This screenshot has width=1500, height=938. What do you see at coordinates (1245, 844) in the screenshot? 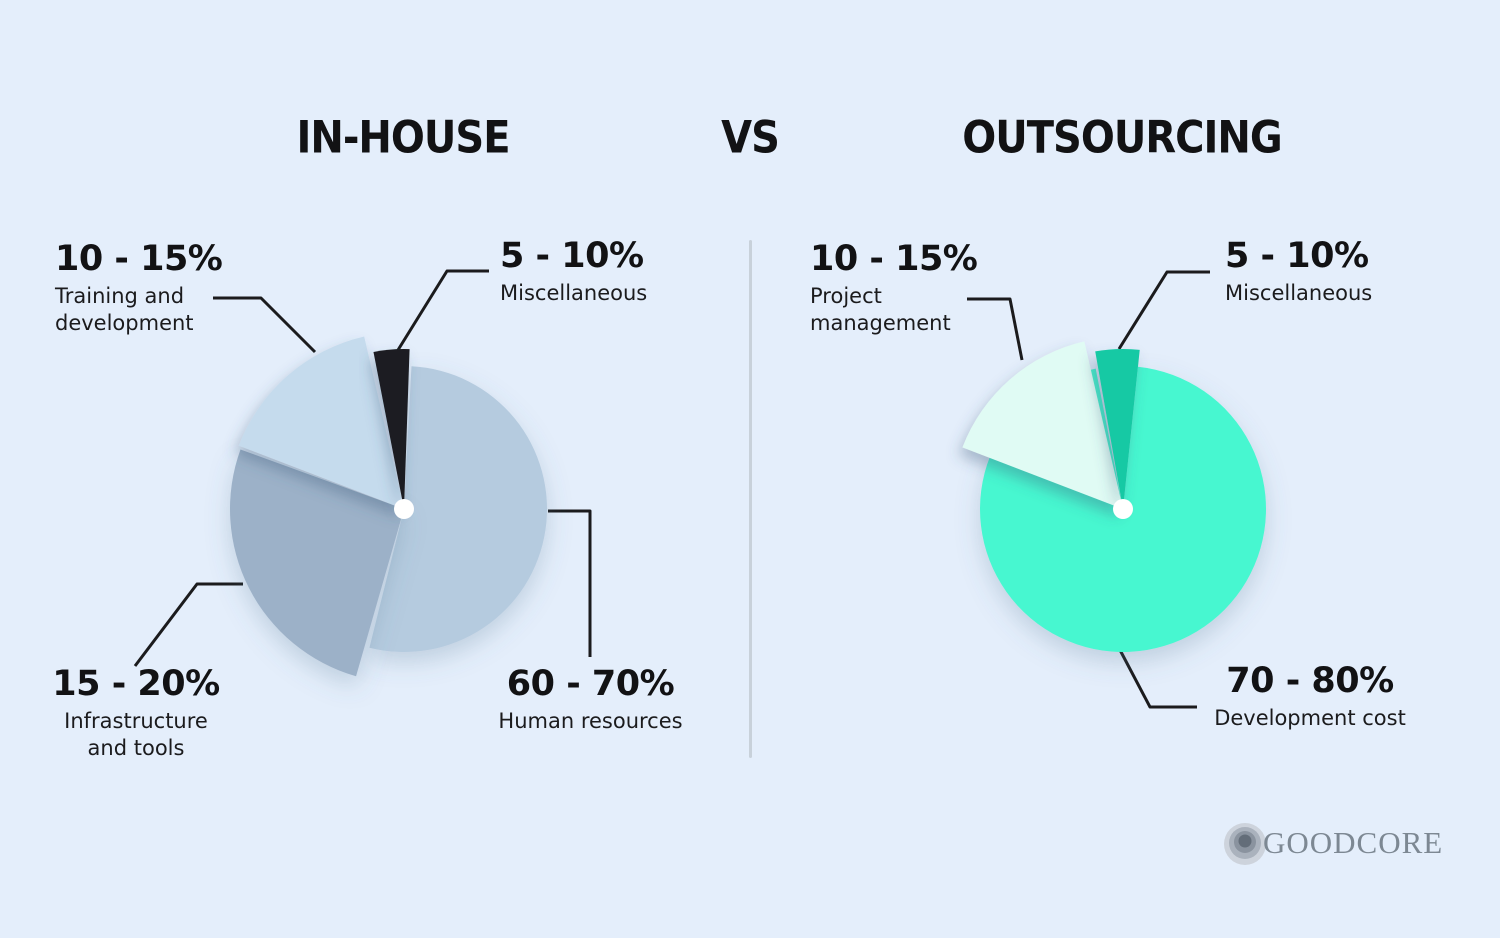
I see `goodcore-logo-icon` at bounding box center [1245, 844].